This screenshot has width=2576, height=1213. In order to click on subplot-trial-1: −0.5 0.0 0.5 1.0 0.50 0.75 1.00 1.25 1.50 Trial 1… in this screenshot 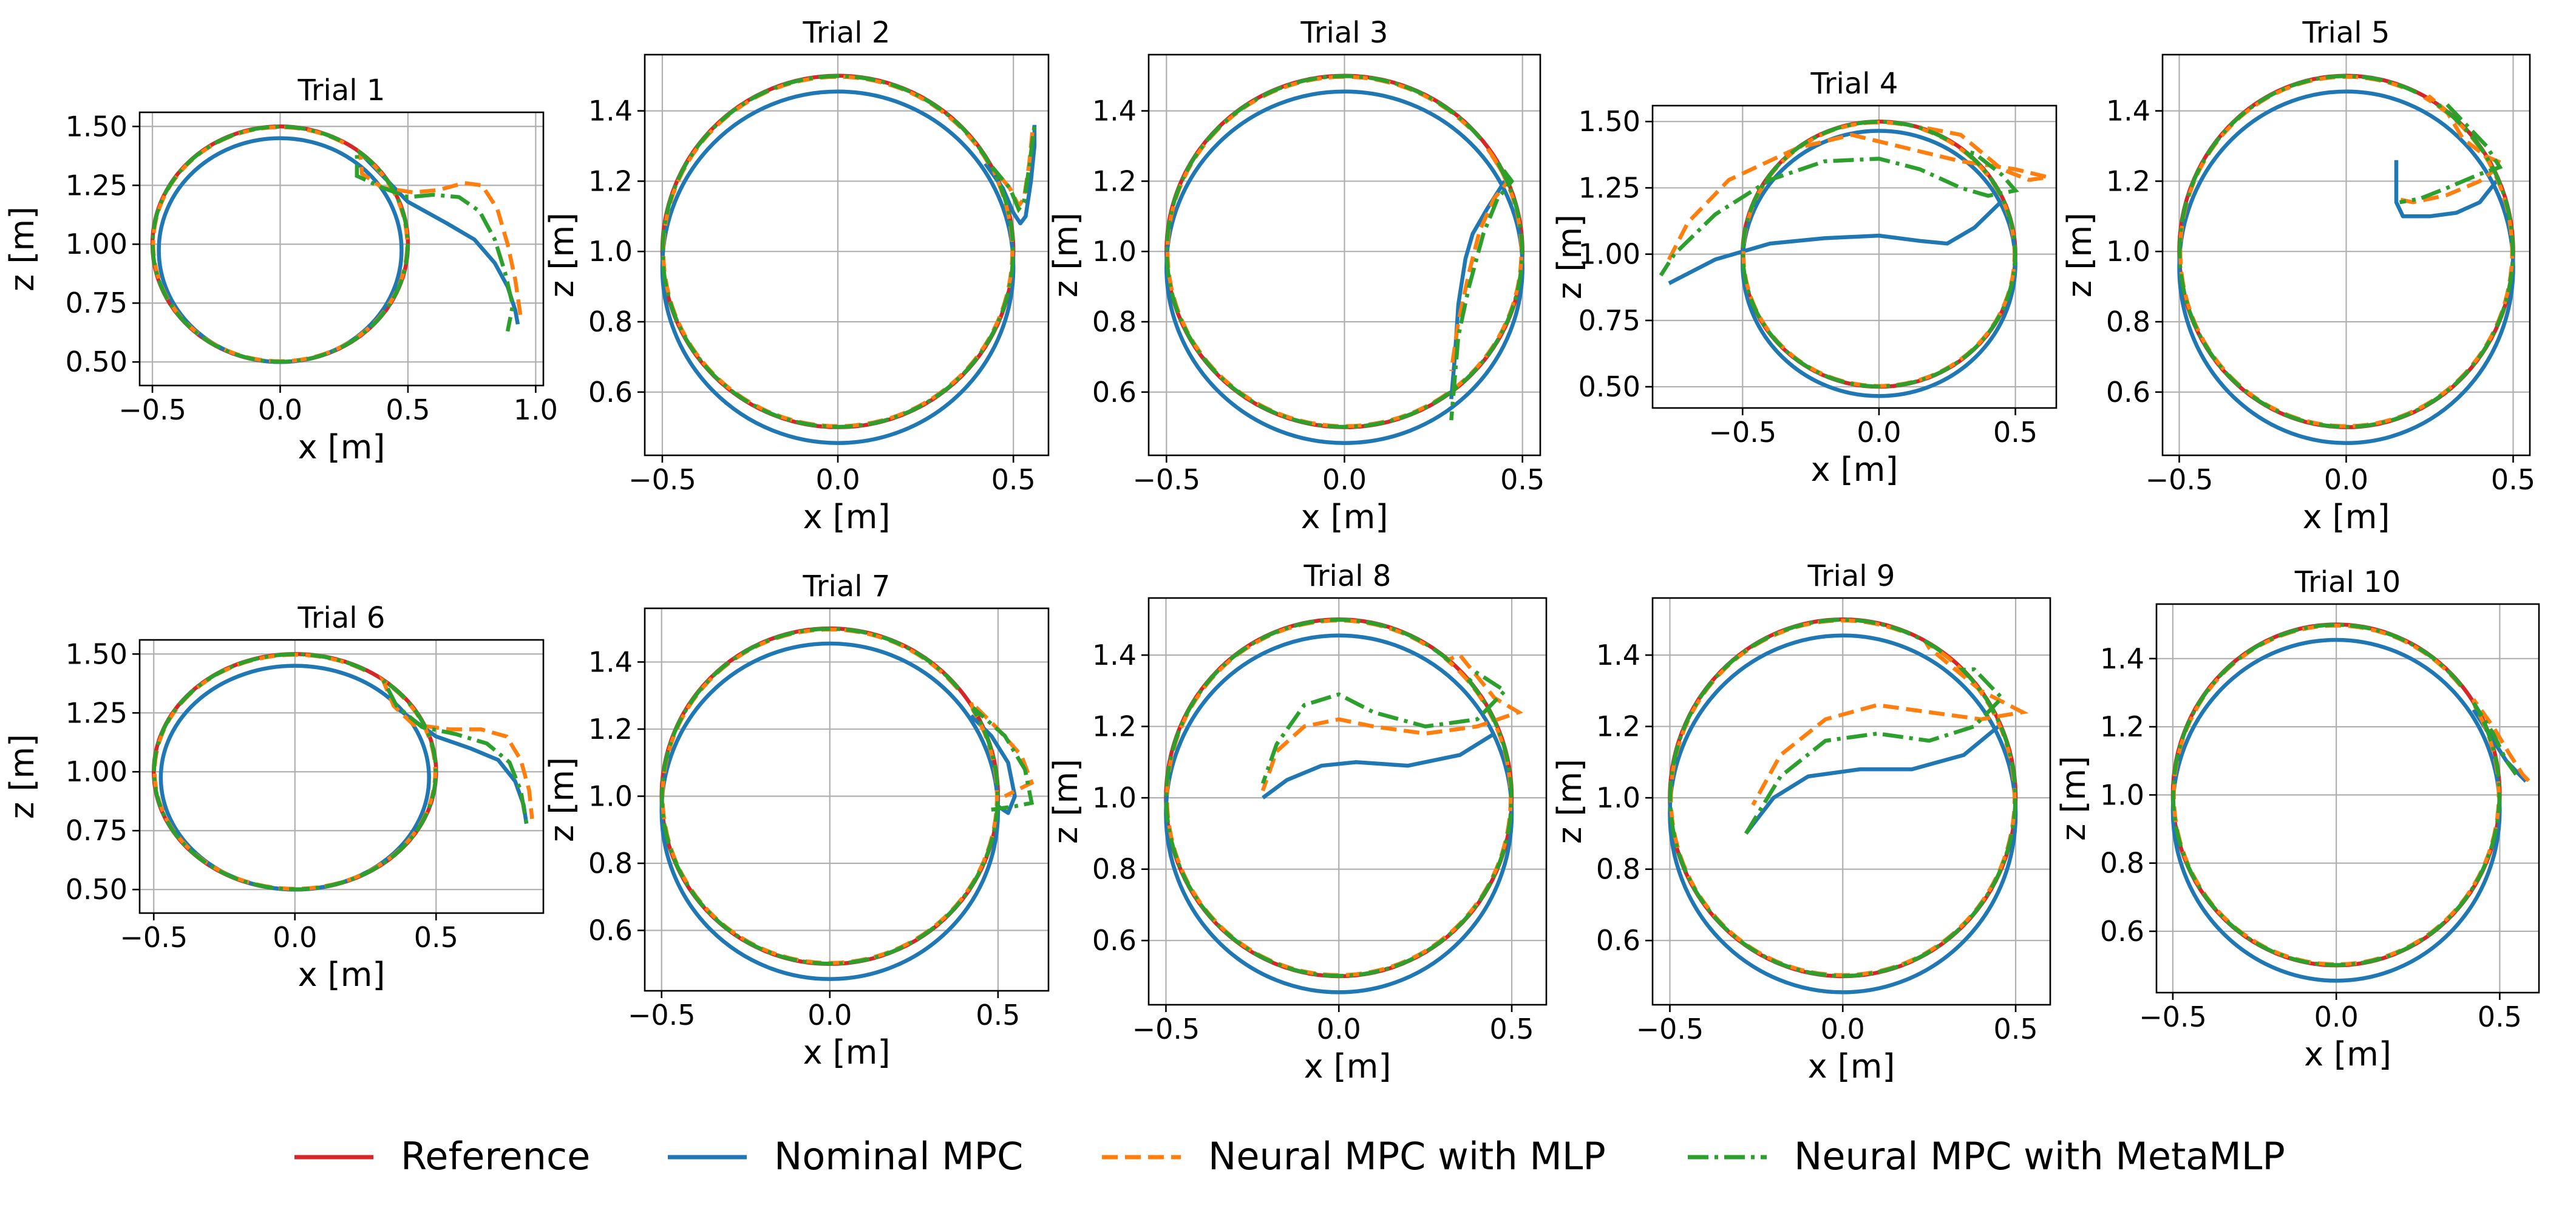, I will do `click(280, 269)`.